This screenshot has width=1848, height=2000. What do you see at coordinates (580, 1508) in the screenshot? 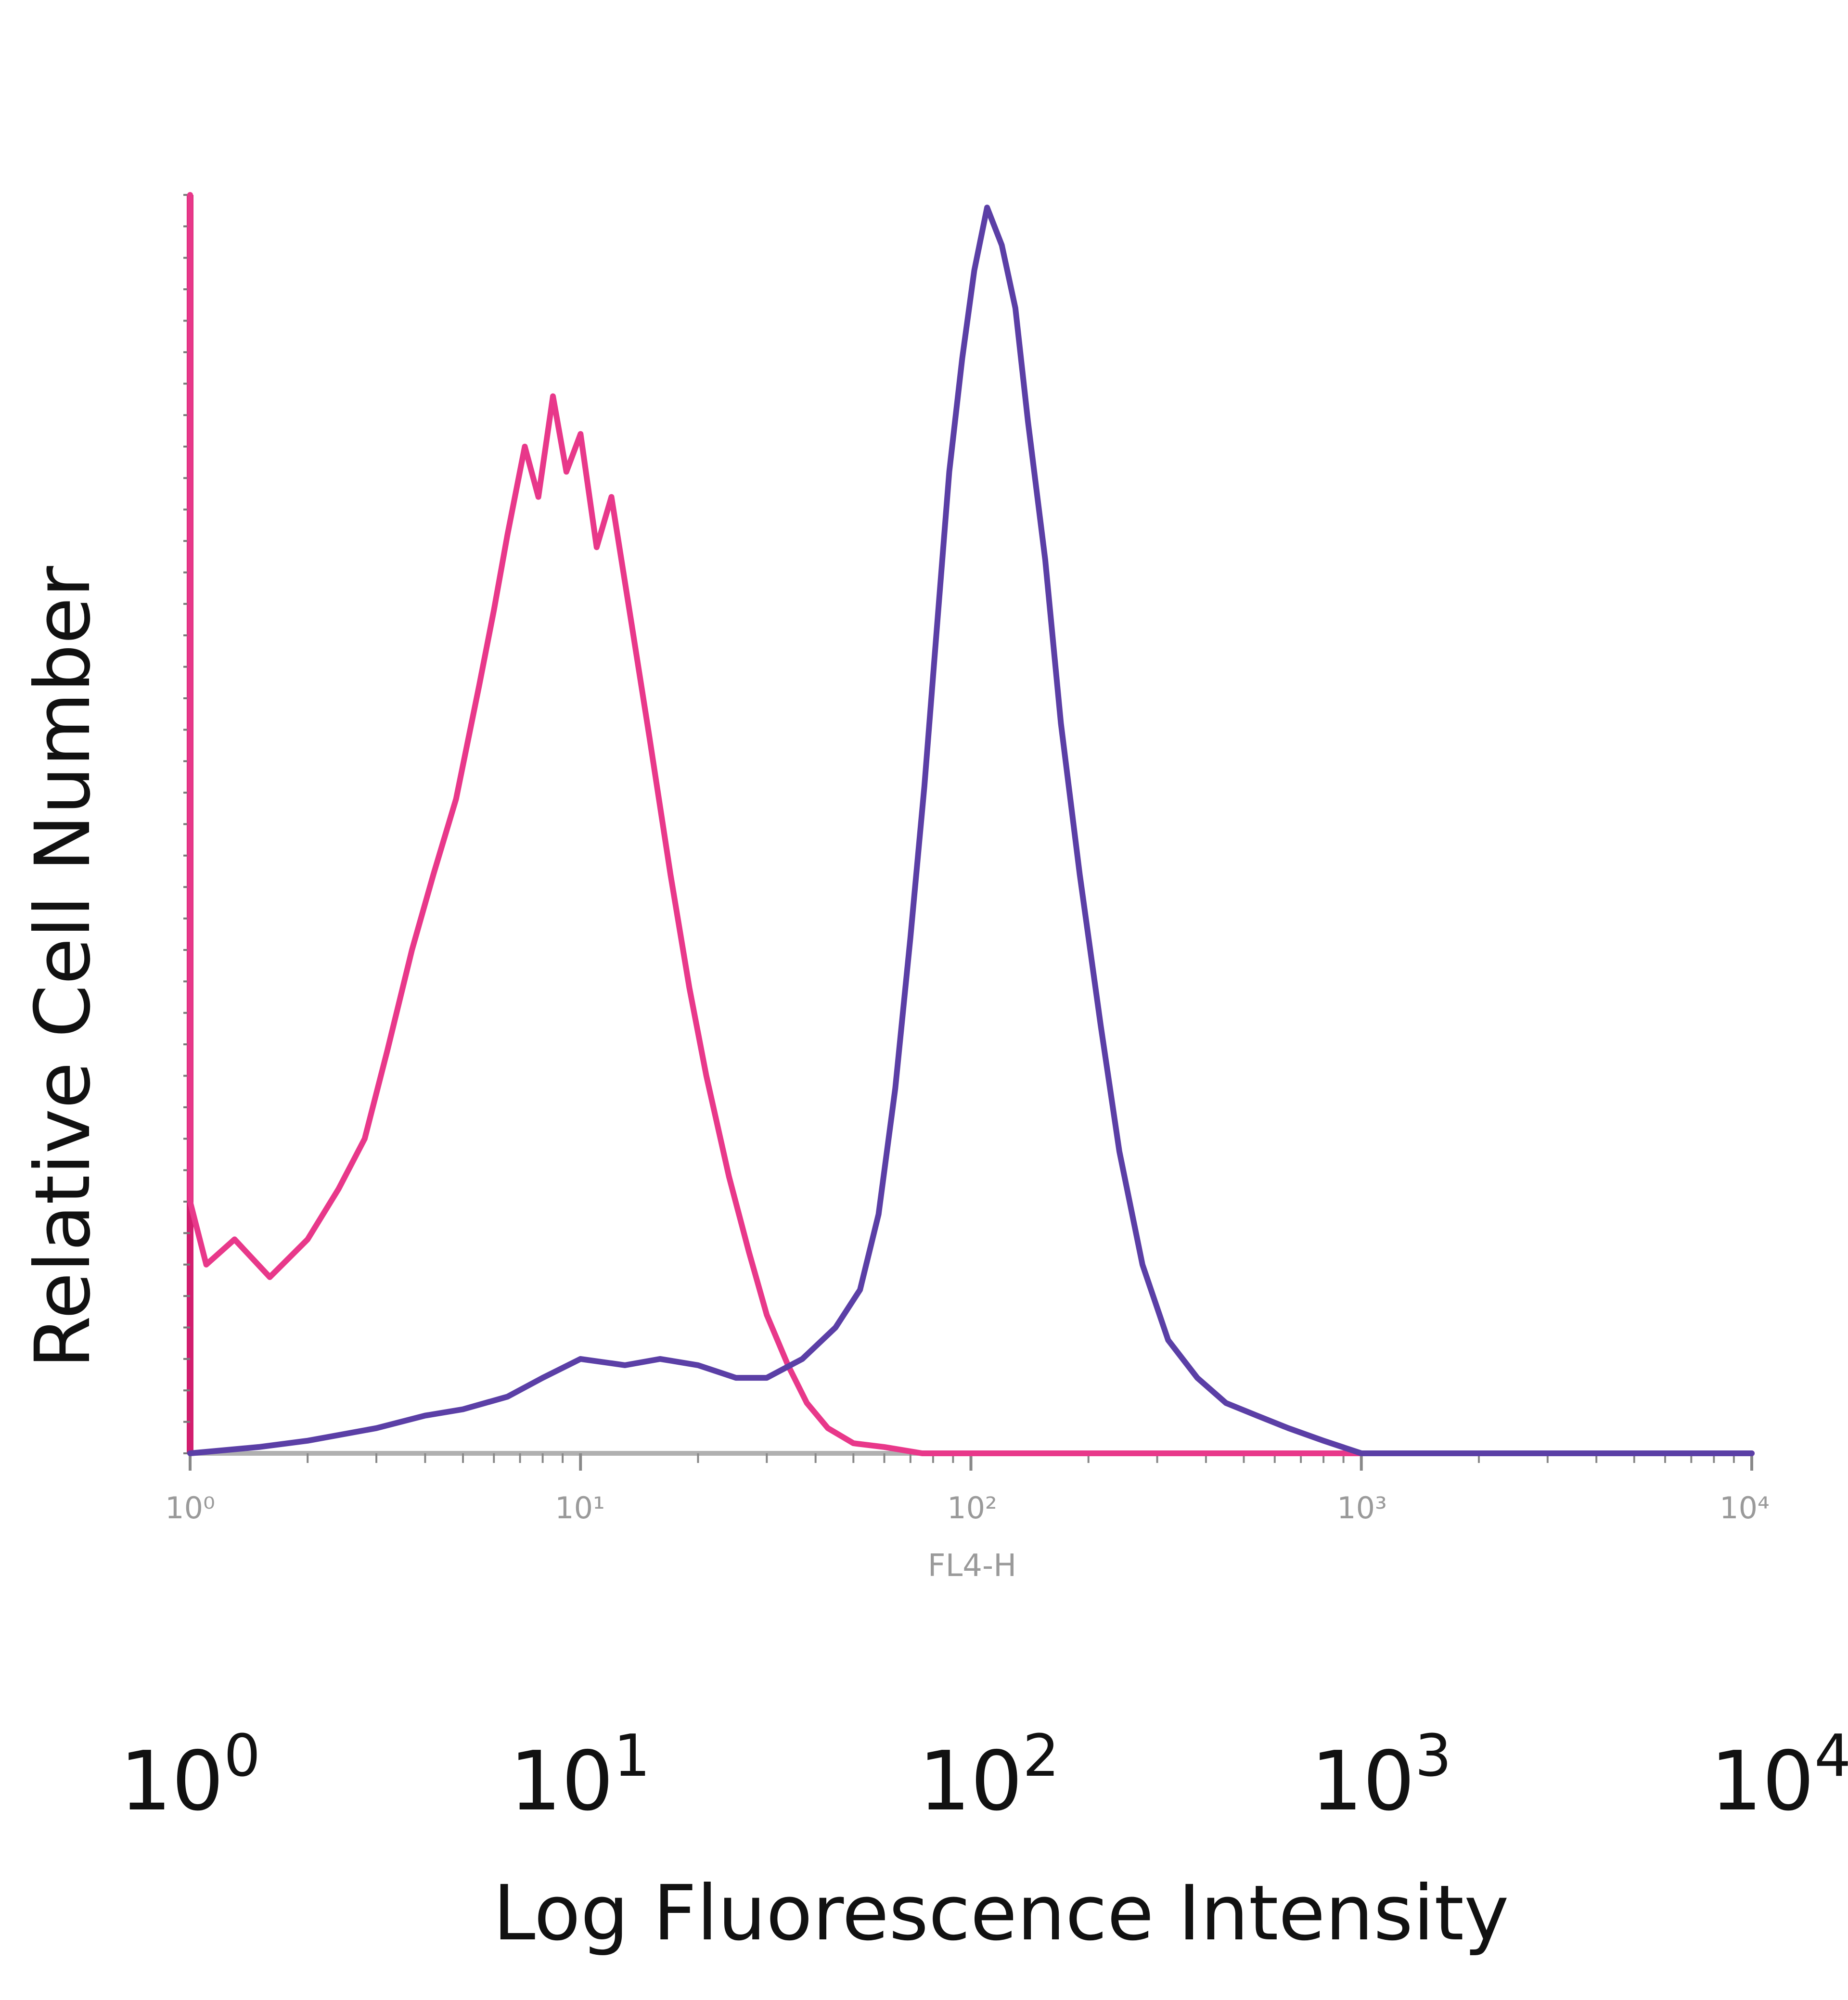
I see `inner-tick-label: 10¹` at bounding box center [580, 1508].